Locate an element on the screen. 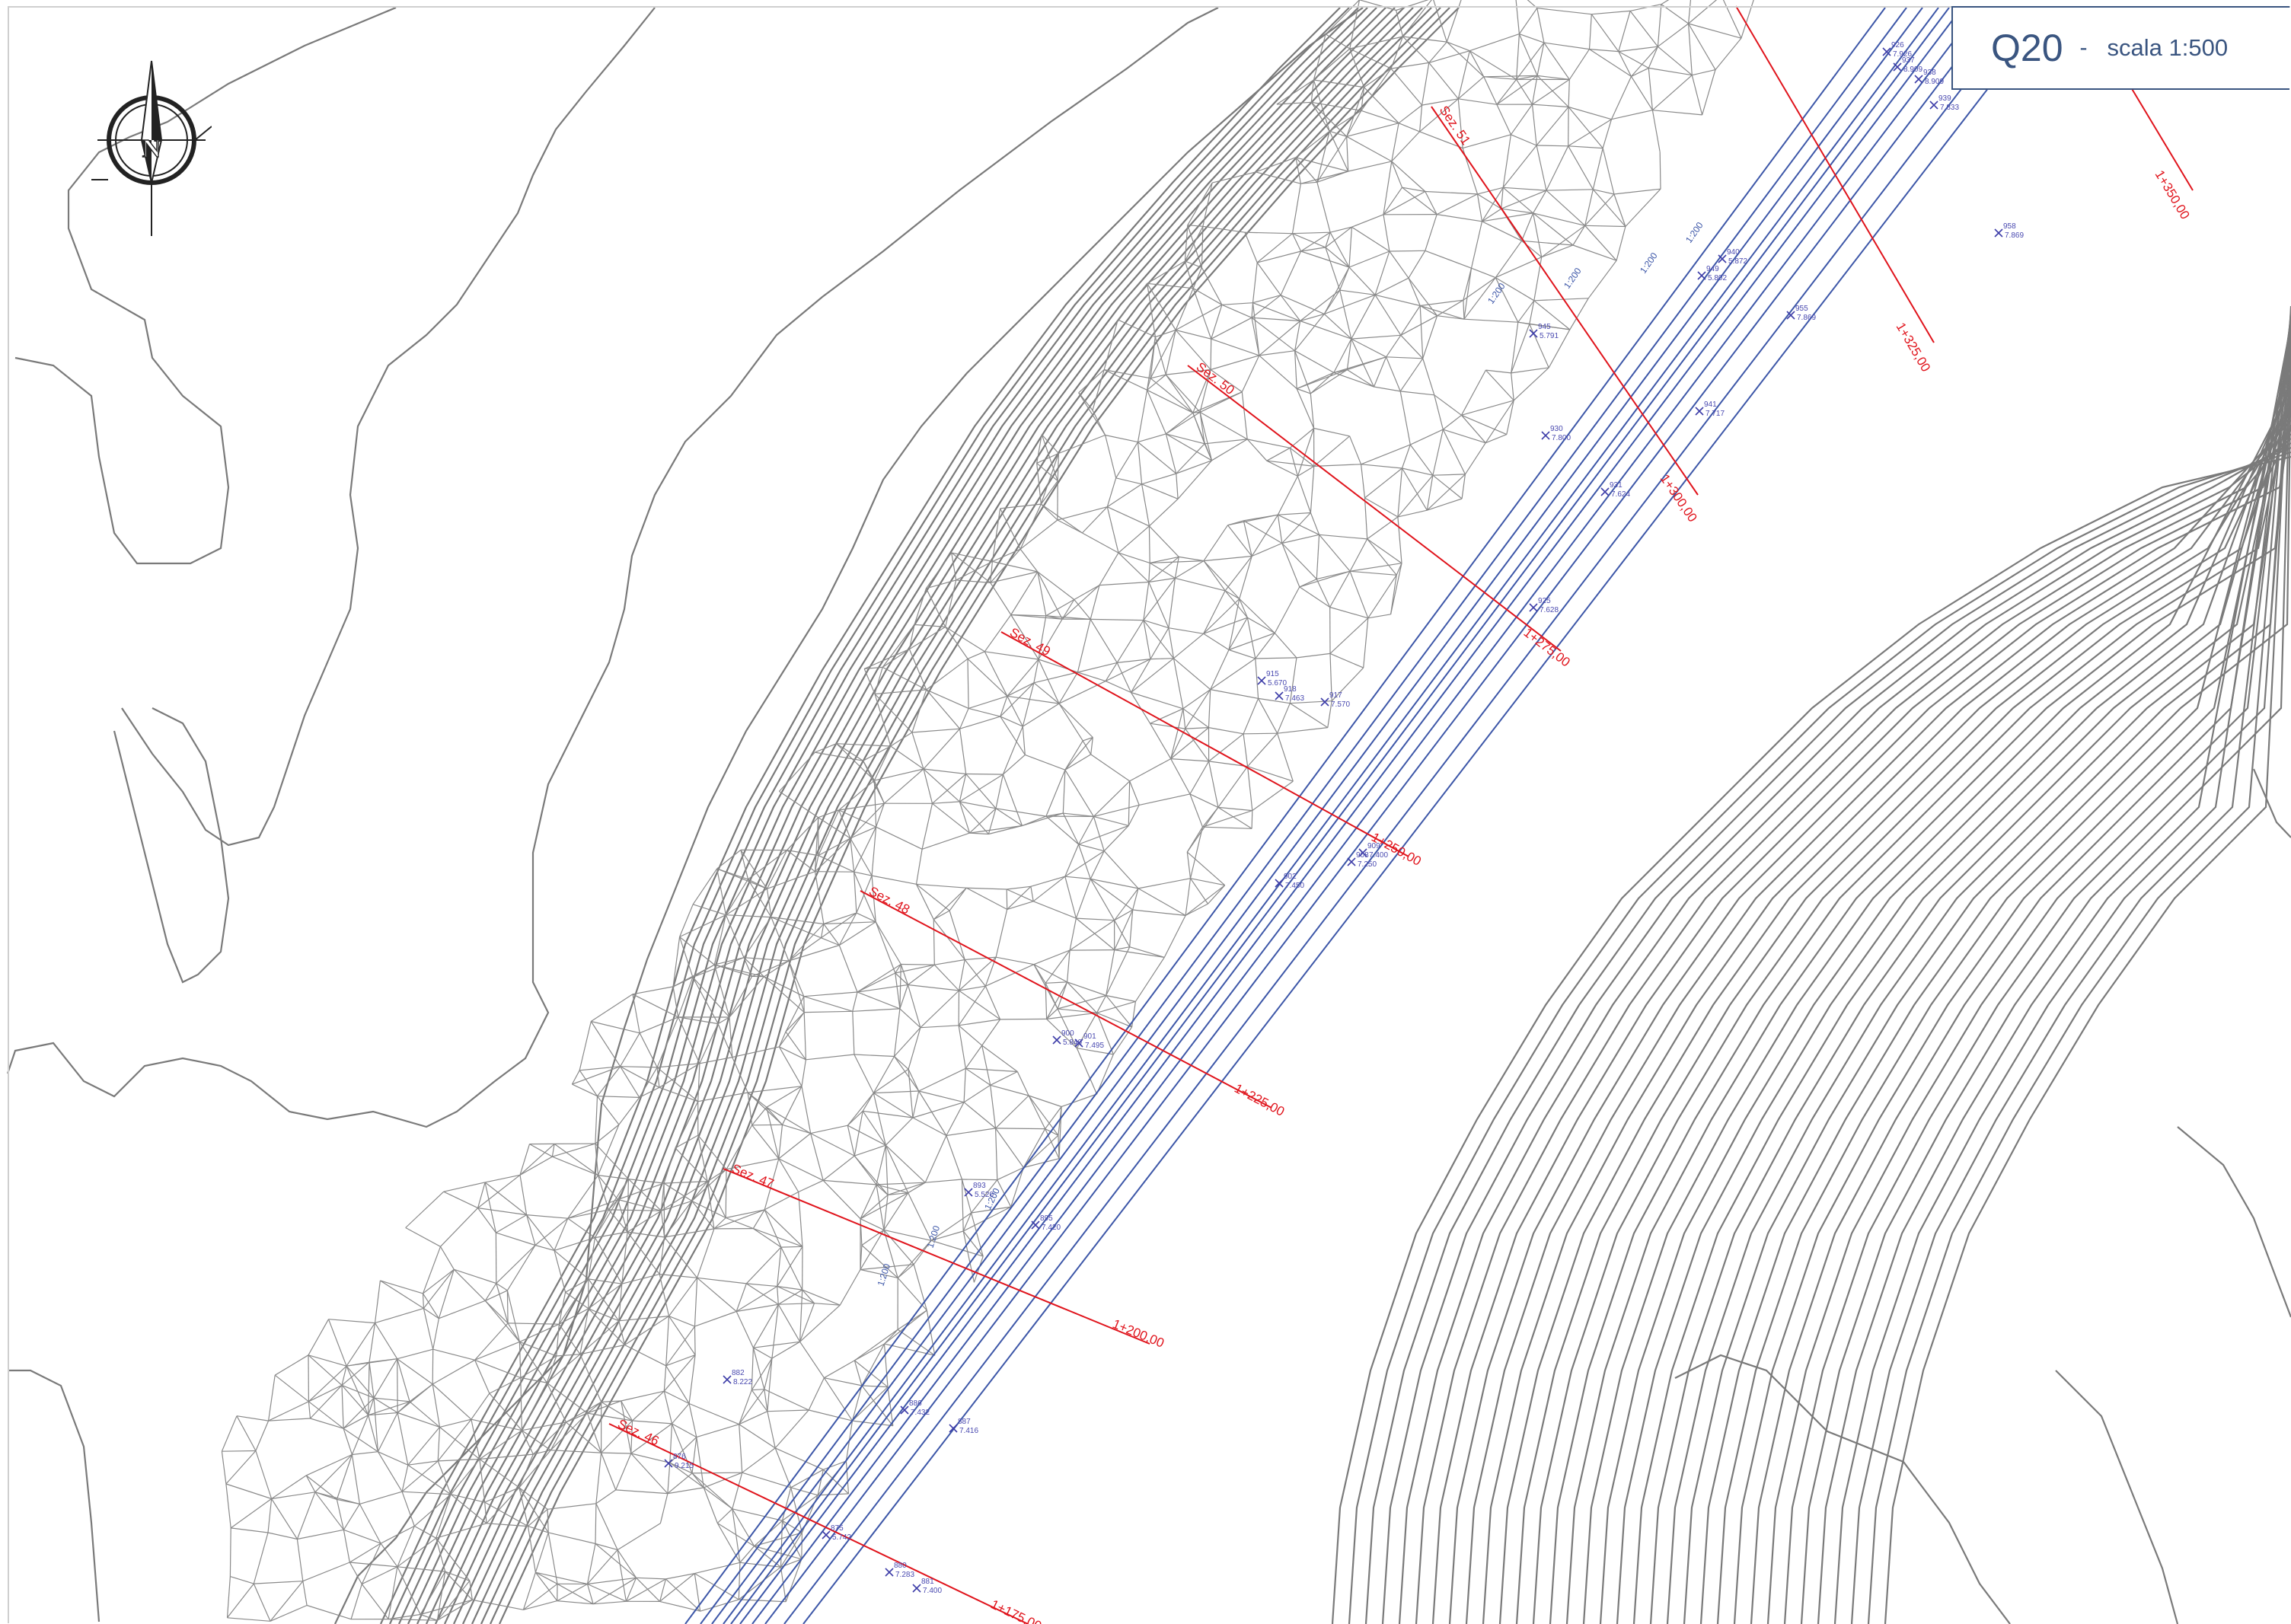 This screenshot has width=2291, height=1624. point-id: 881 is located at coordinates (927, 1582).